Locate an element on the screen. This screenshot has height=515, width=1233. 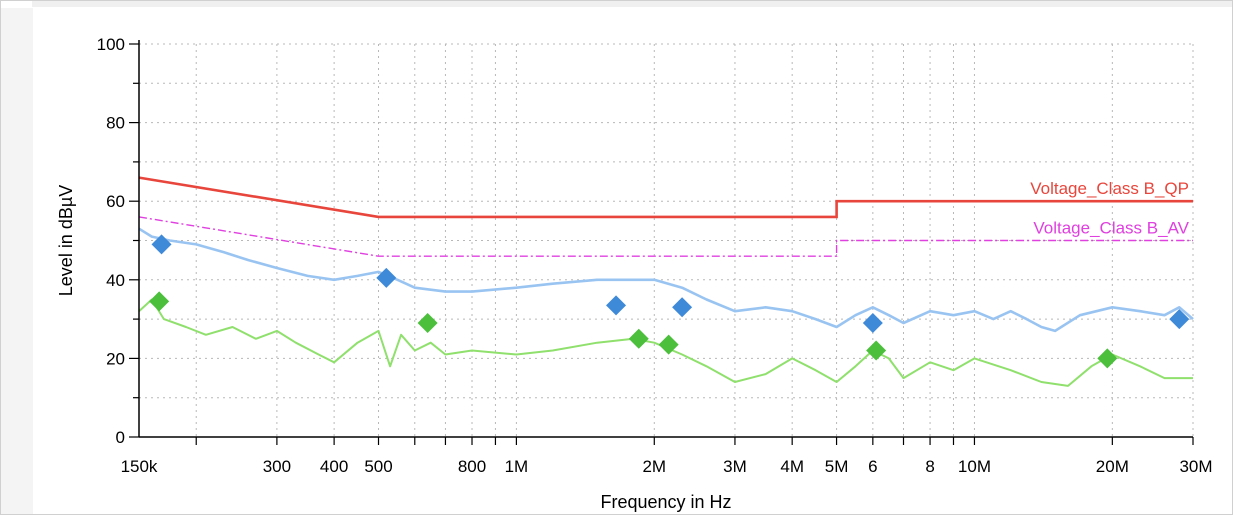
x-tick-label: 500 is located at coordinates (378, 466).